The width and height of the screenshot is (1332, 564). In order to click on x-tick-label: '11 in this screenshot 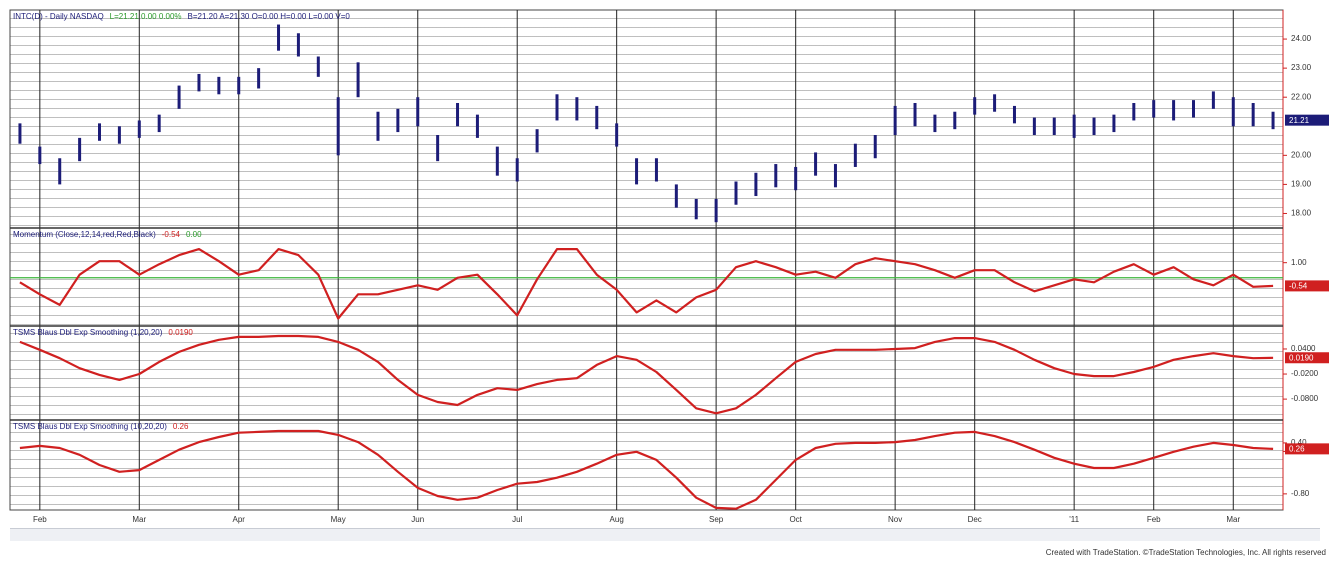, I will do `click(1074, 519)`.